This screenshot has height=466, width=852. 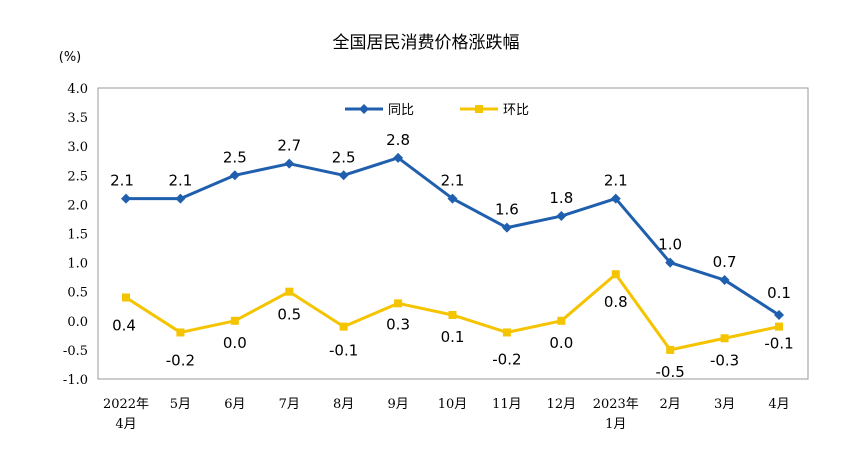 I want to click on yoy-data-label: 0.7, so click(x=725, y=262).